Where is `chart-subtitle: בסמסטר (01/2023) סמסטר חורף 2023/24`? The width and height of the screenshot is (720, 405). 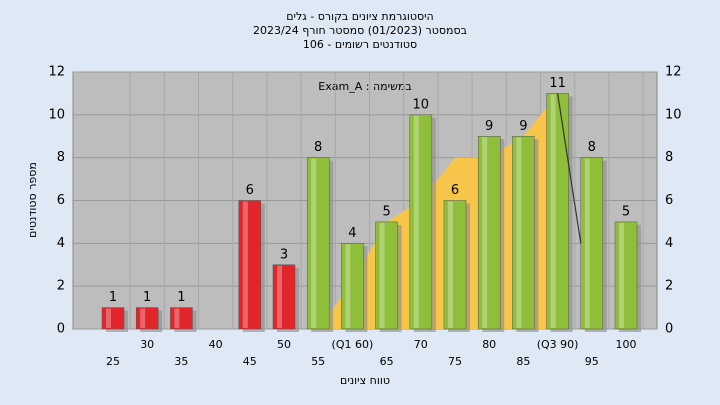
chart-subtitle: בסמסטר (01/2023) סמסטר חורף 2023/24 is located at coordinates (360, 30).